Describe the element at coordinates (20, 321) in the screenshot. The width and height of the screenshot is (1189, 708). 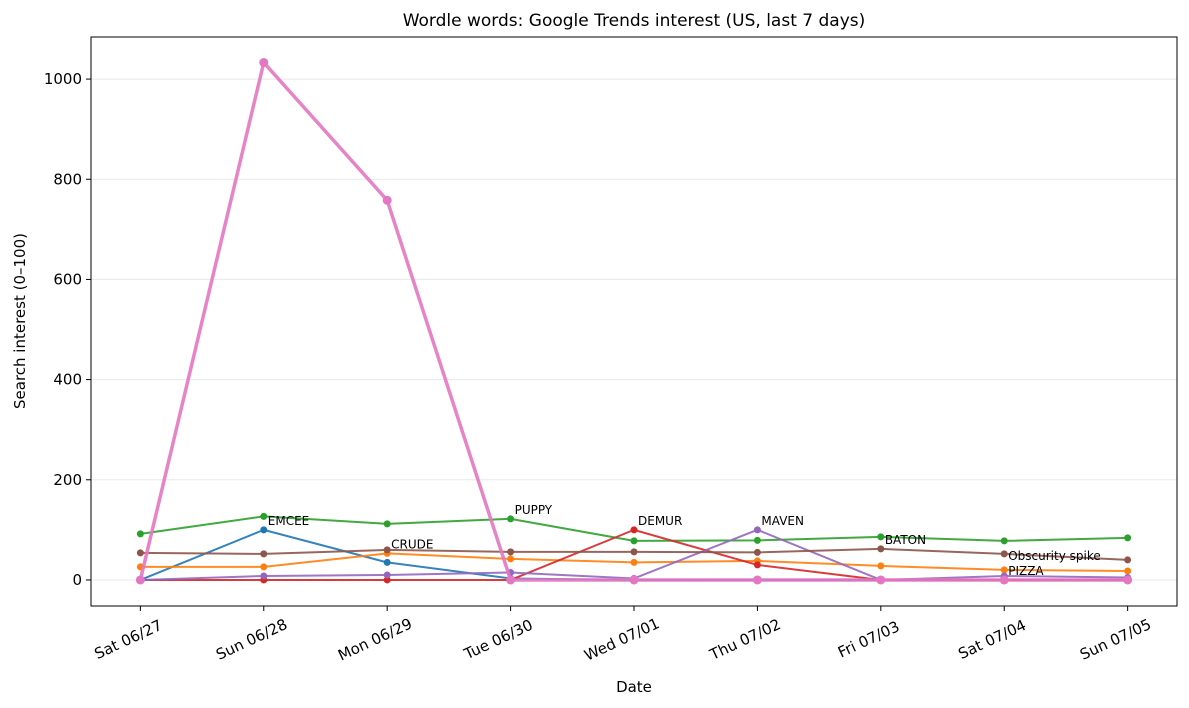
I see `y-axis-label: Search interest (0–100)` at that location.